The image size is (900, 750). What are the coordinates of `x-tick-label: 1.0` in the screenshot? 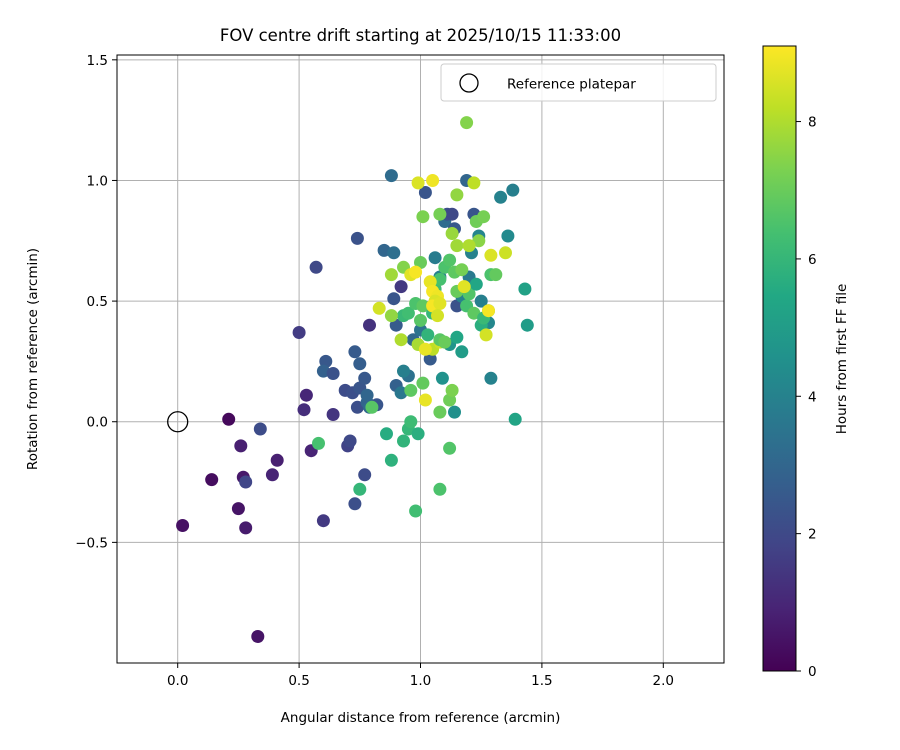 It's located at (420, 681).